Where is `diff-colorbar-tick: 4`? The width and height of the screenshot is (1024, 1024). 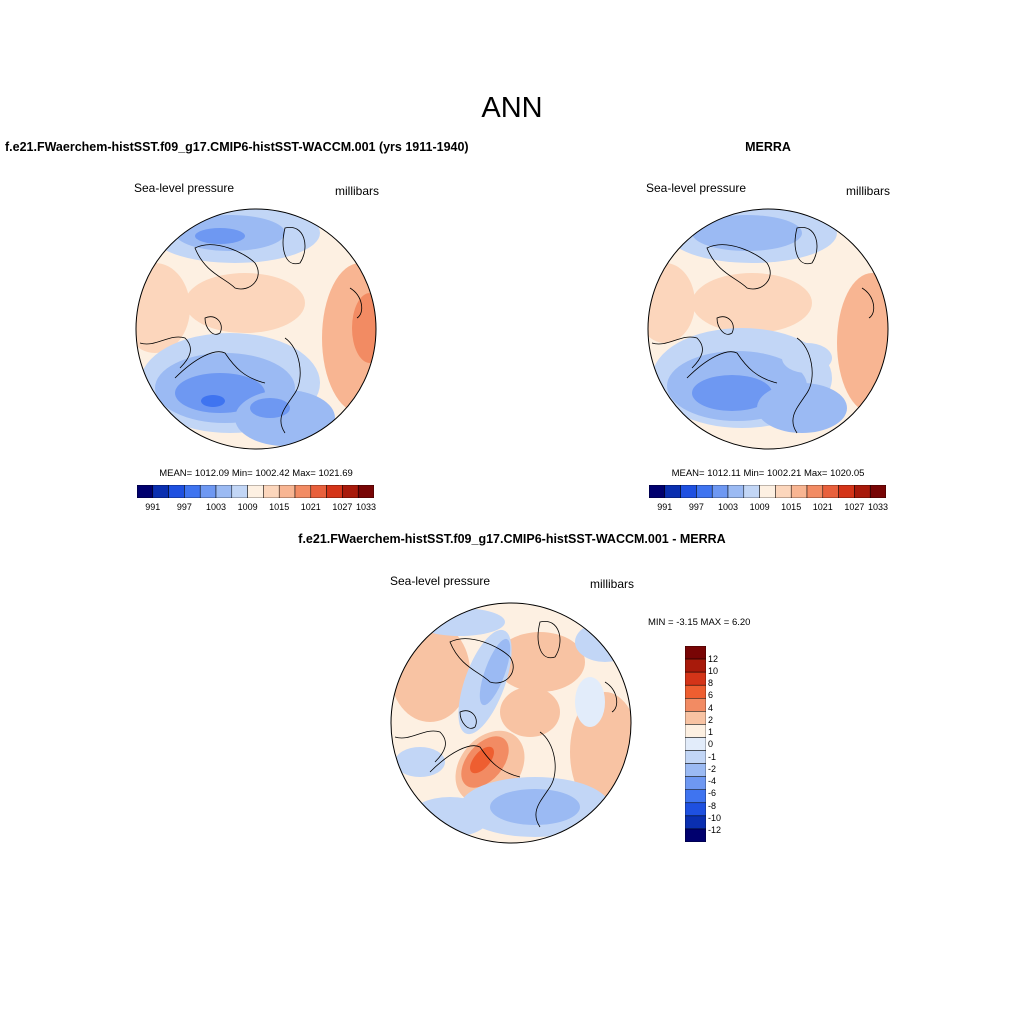 diff-colorbar-tick: 4 is located at coordinates (711, 707).